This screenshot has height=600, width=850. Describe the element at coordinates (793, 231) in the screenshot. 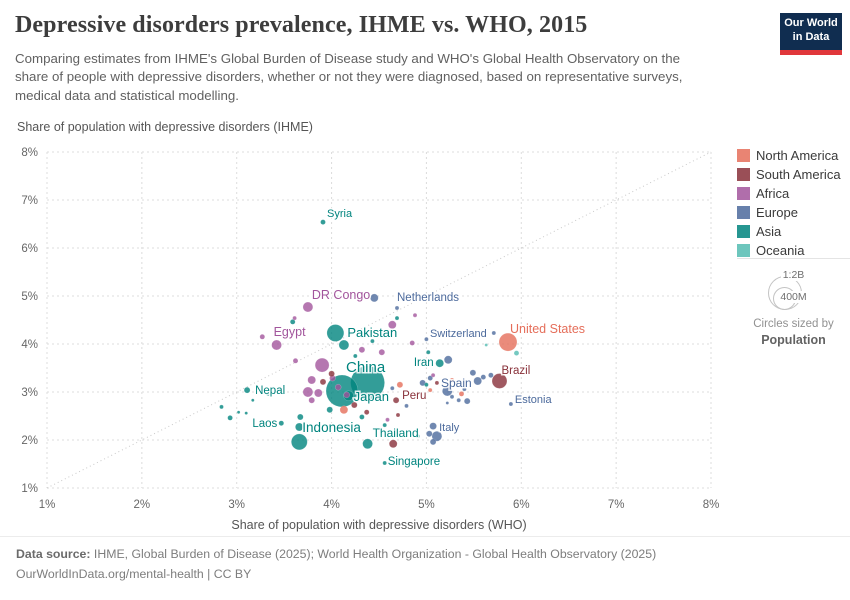

I see `legend-item-asia: Asia` at that location.